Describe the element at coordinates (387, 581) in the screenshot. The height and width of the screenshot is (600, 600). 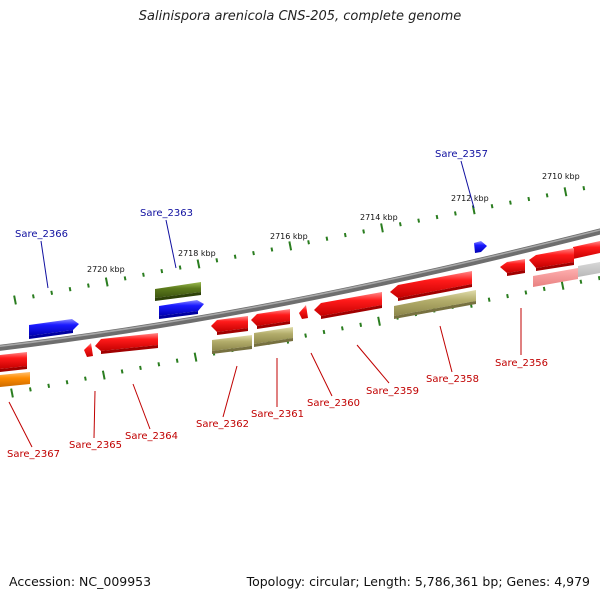
I see `length-label: Length:` at that location.